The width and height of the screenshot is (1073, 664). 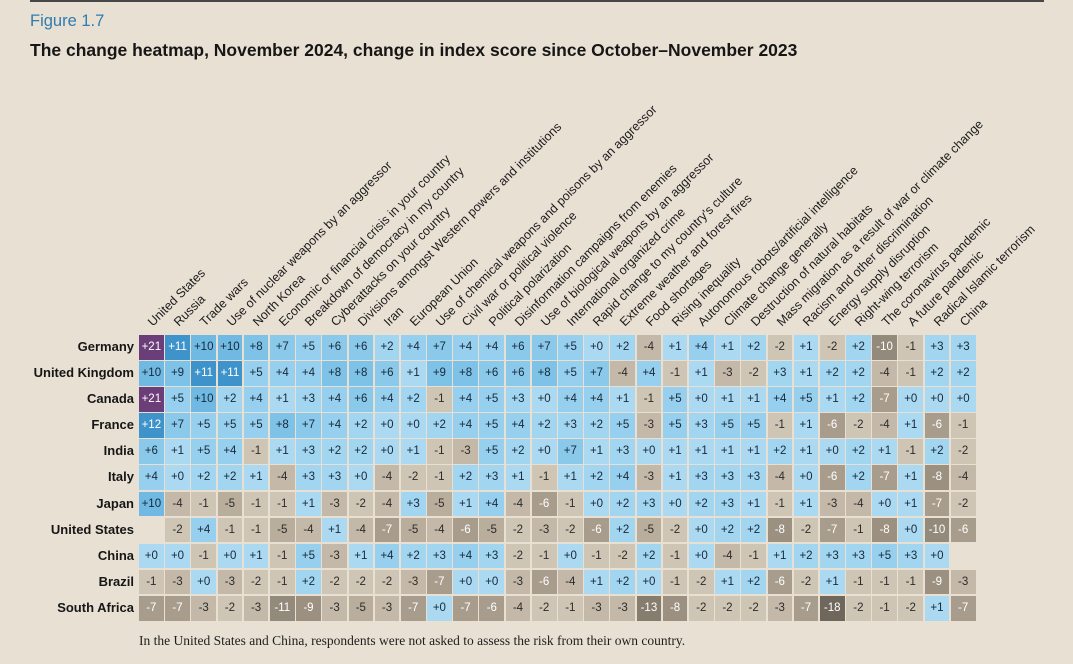 I want to click on heatmap-cell: -8, so click(x=675, y=608).